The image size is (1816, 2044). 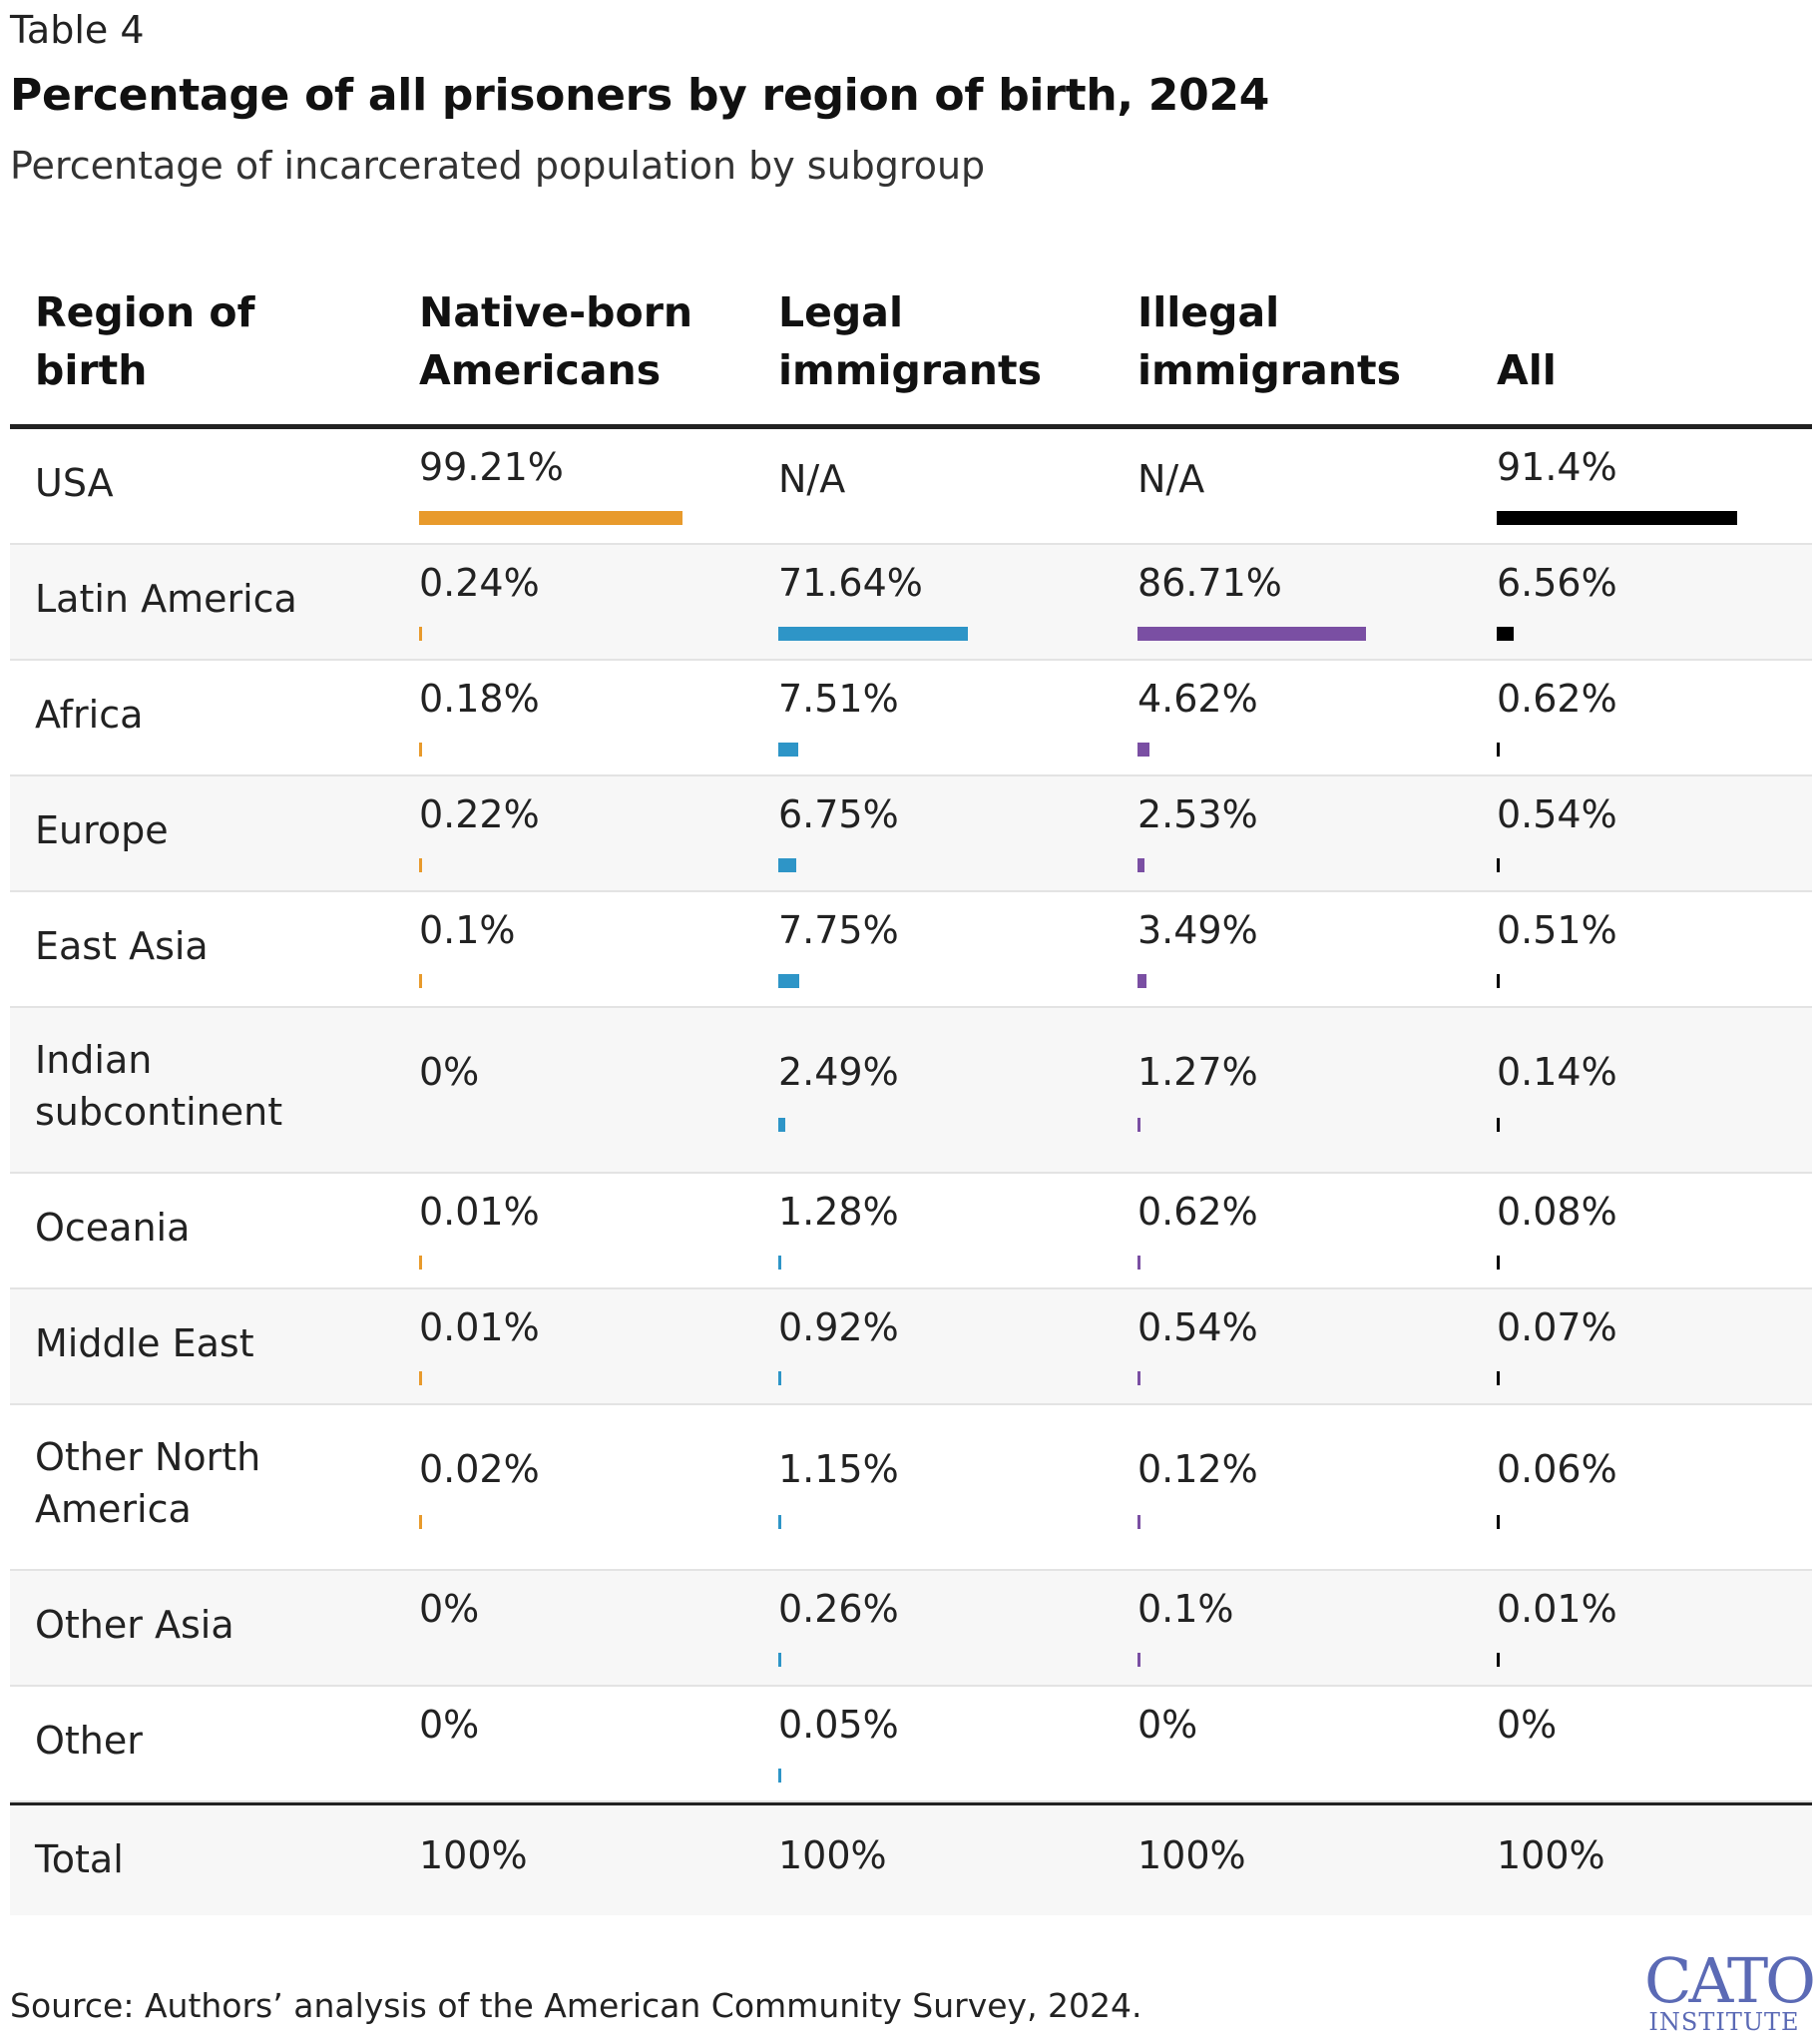 I want to click on value-all: 0%, so click(x=1527, y=1725).